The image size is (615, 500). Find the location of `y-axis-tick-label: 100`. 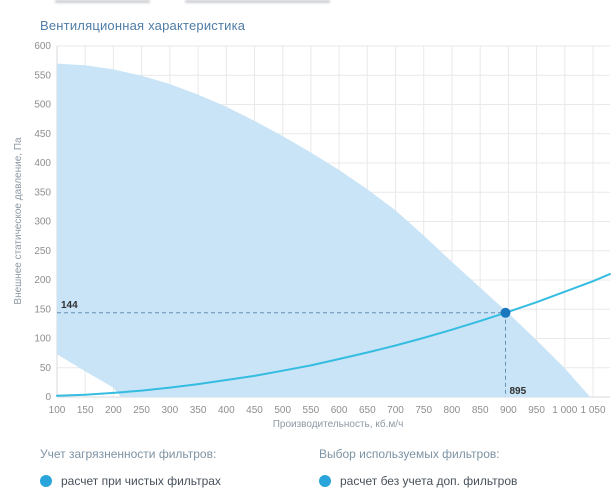

y-axis-tick-label: 100 is located at coordinates (42, 339).